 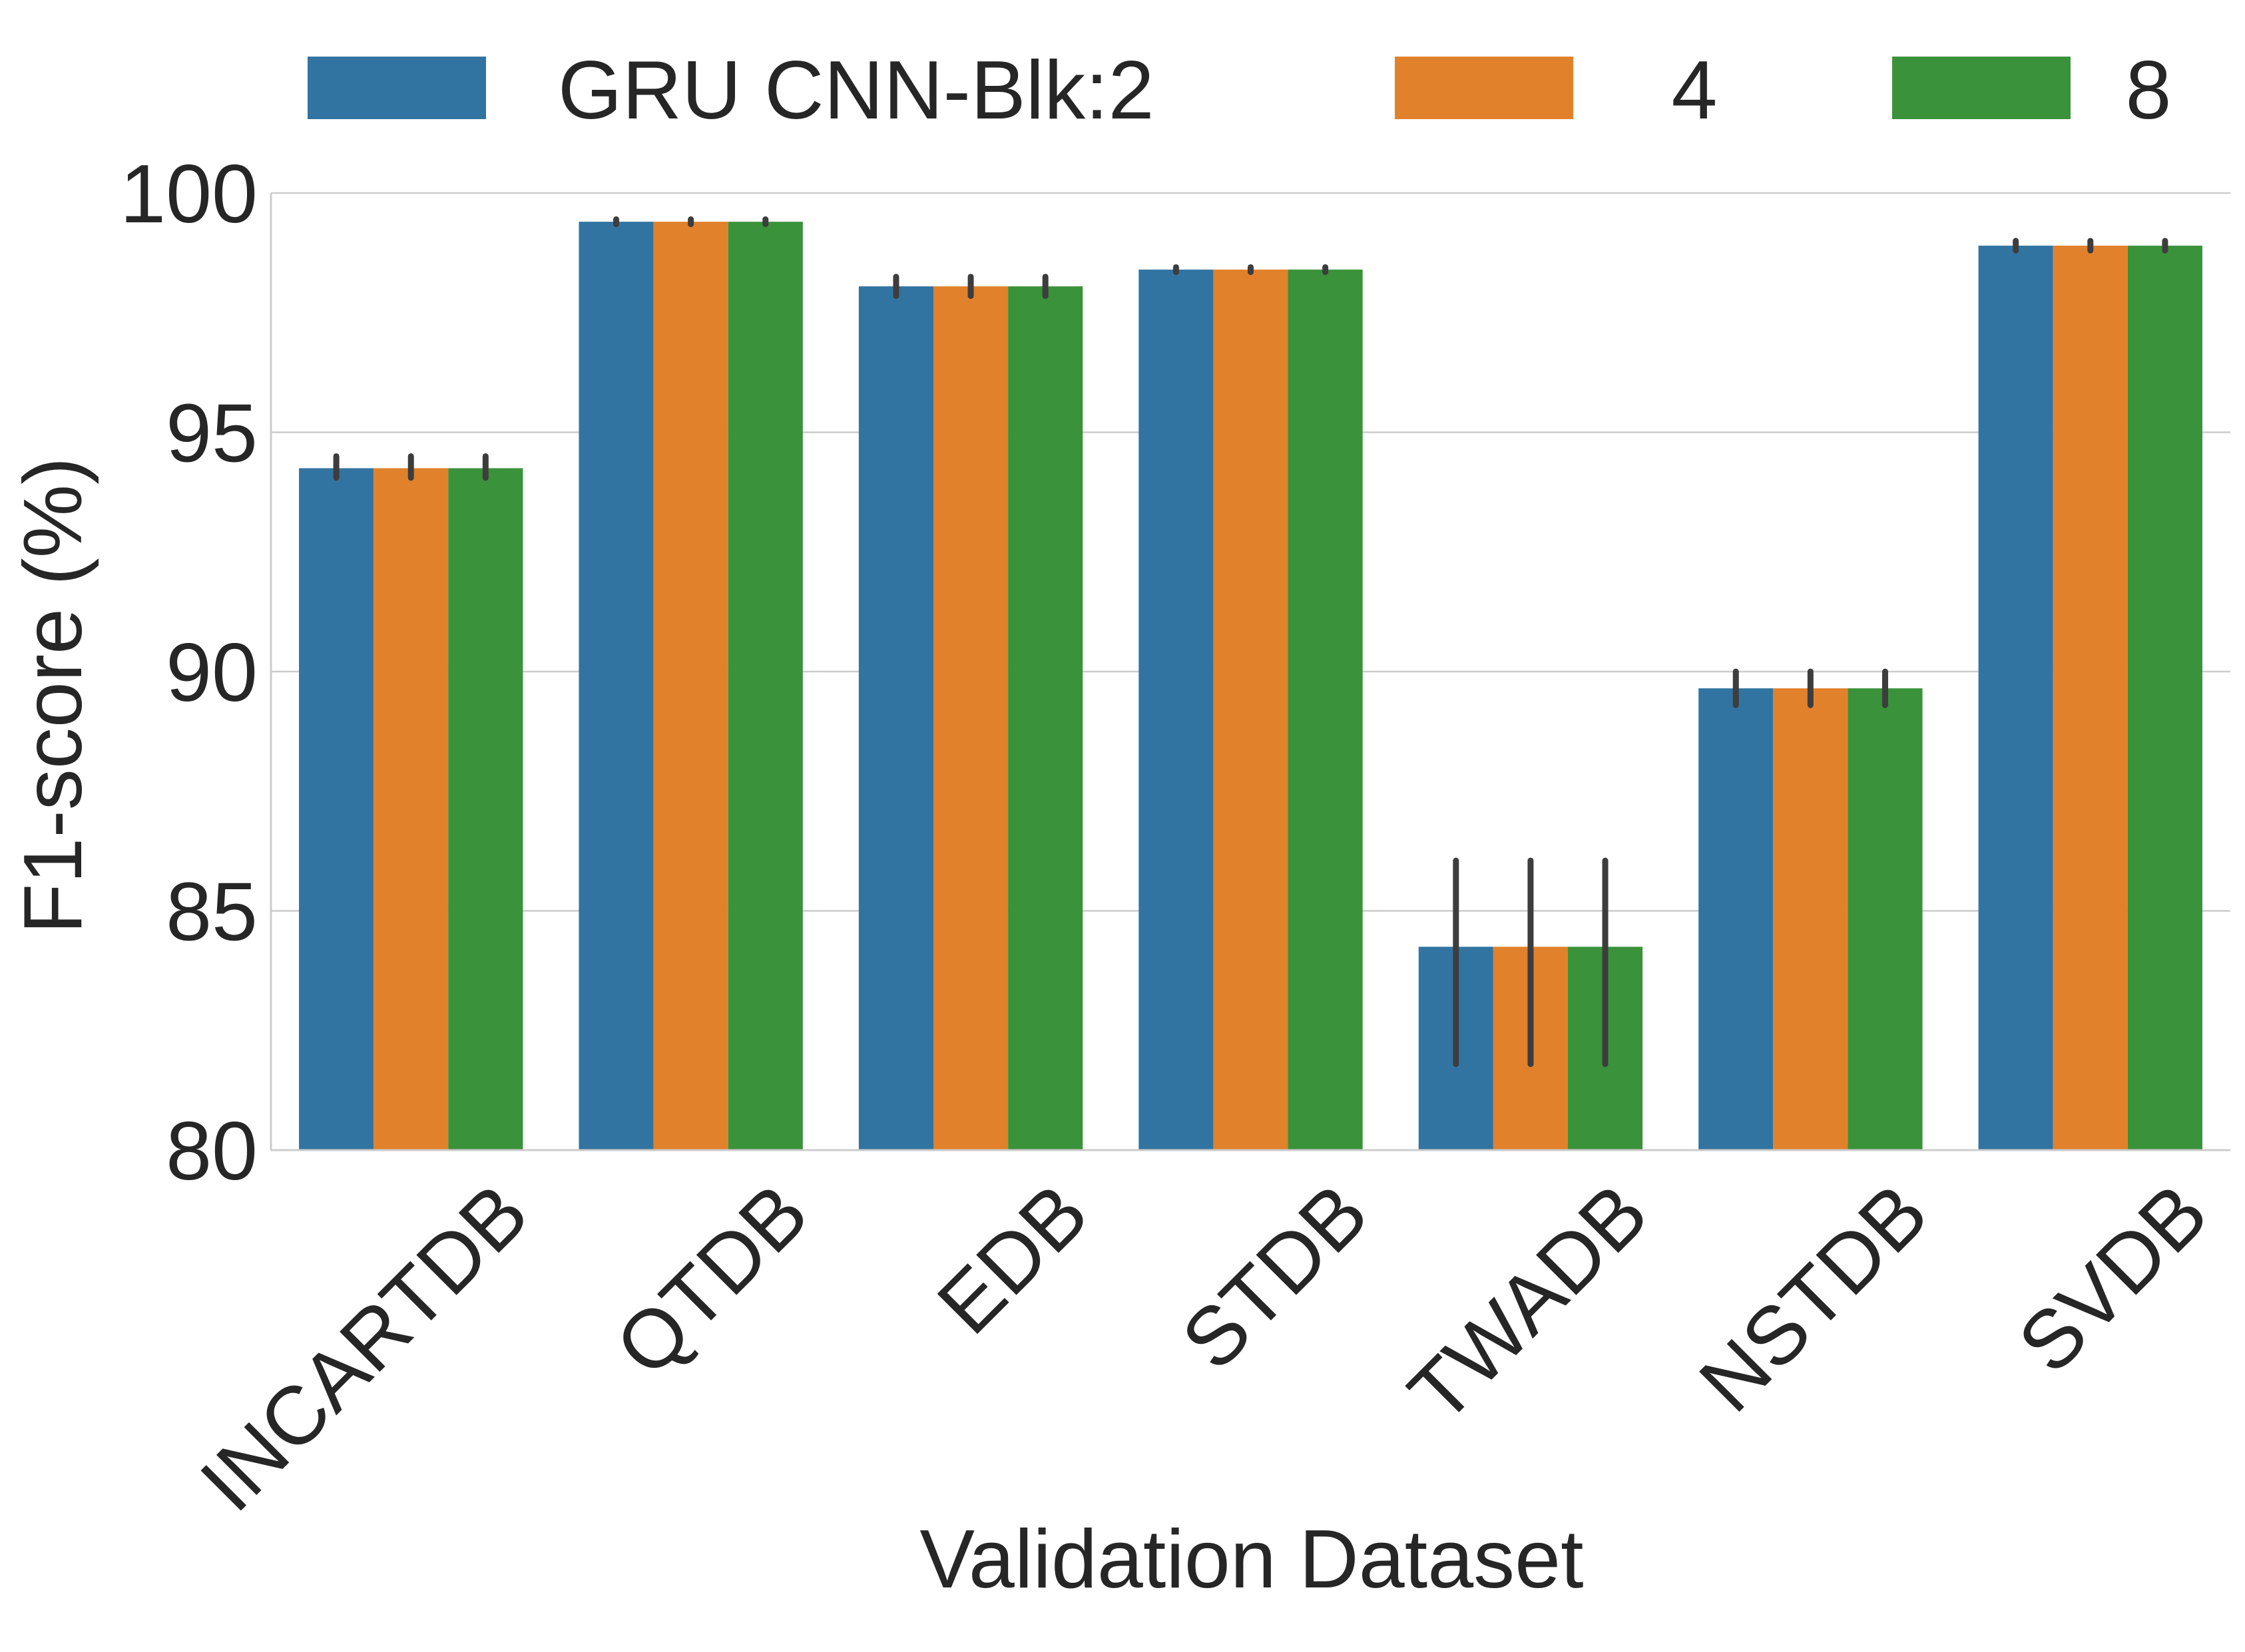 I want to click on y-tick-label: 90, so click(x=212, y=673).